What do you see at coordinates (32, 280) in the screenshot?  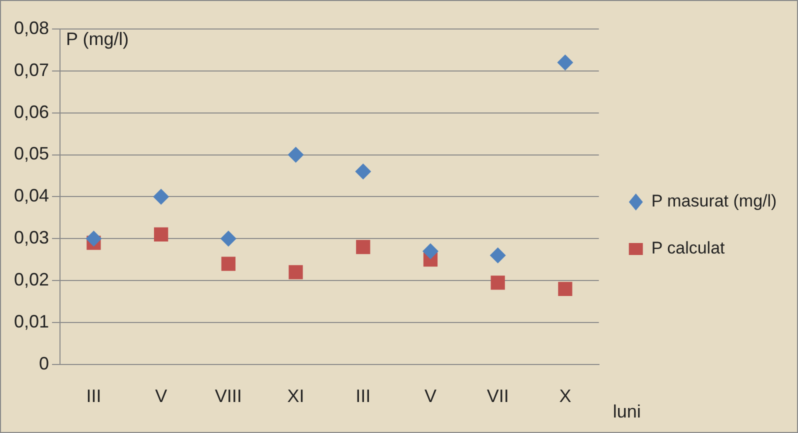 I see `y-tick-label: 0,02` at bounding box center [32, 280].